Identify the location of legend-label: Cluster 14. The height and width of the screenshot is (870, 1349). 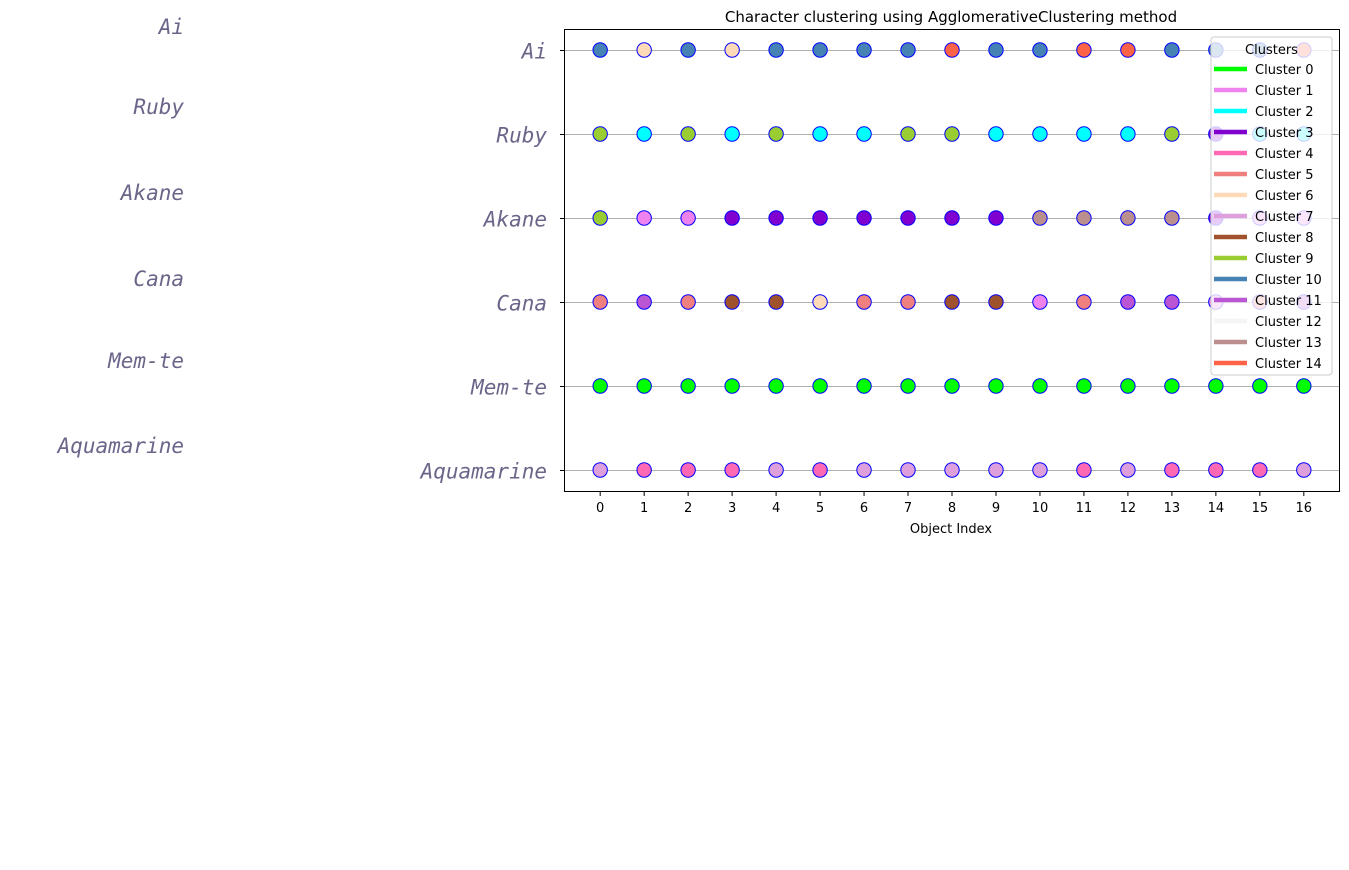
(1288, 364).